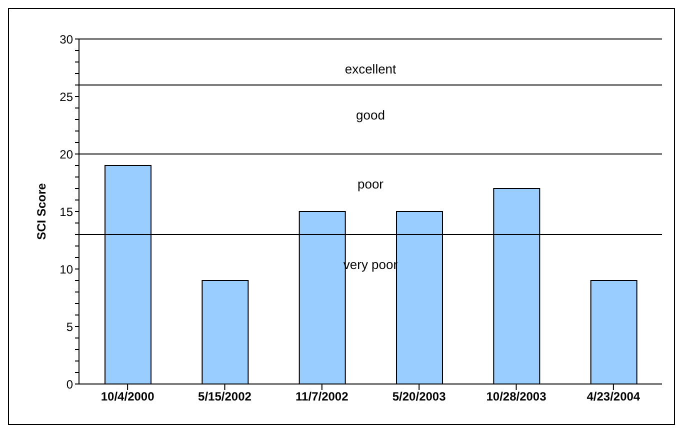 The height and width of the screenshot is (433, 683). I want to click on y-tick-label: 20, so click(67, 154).